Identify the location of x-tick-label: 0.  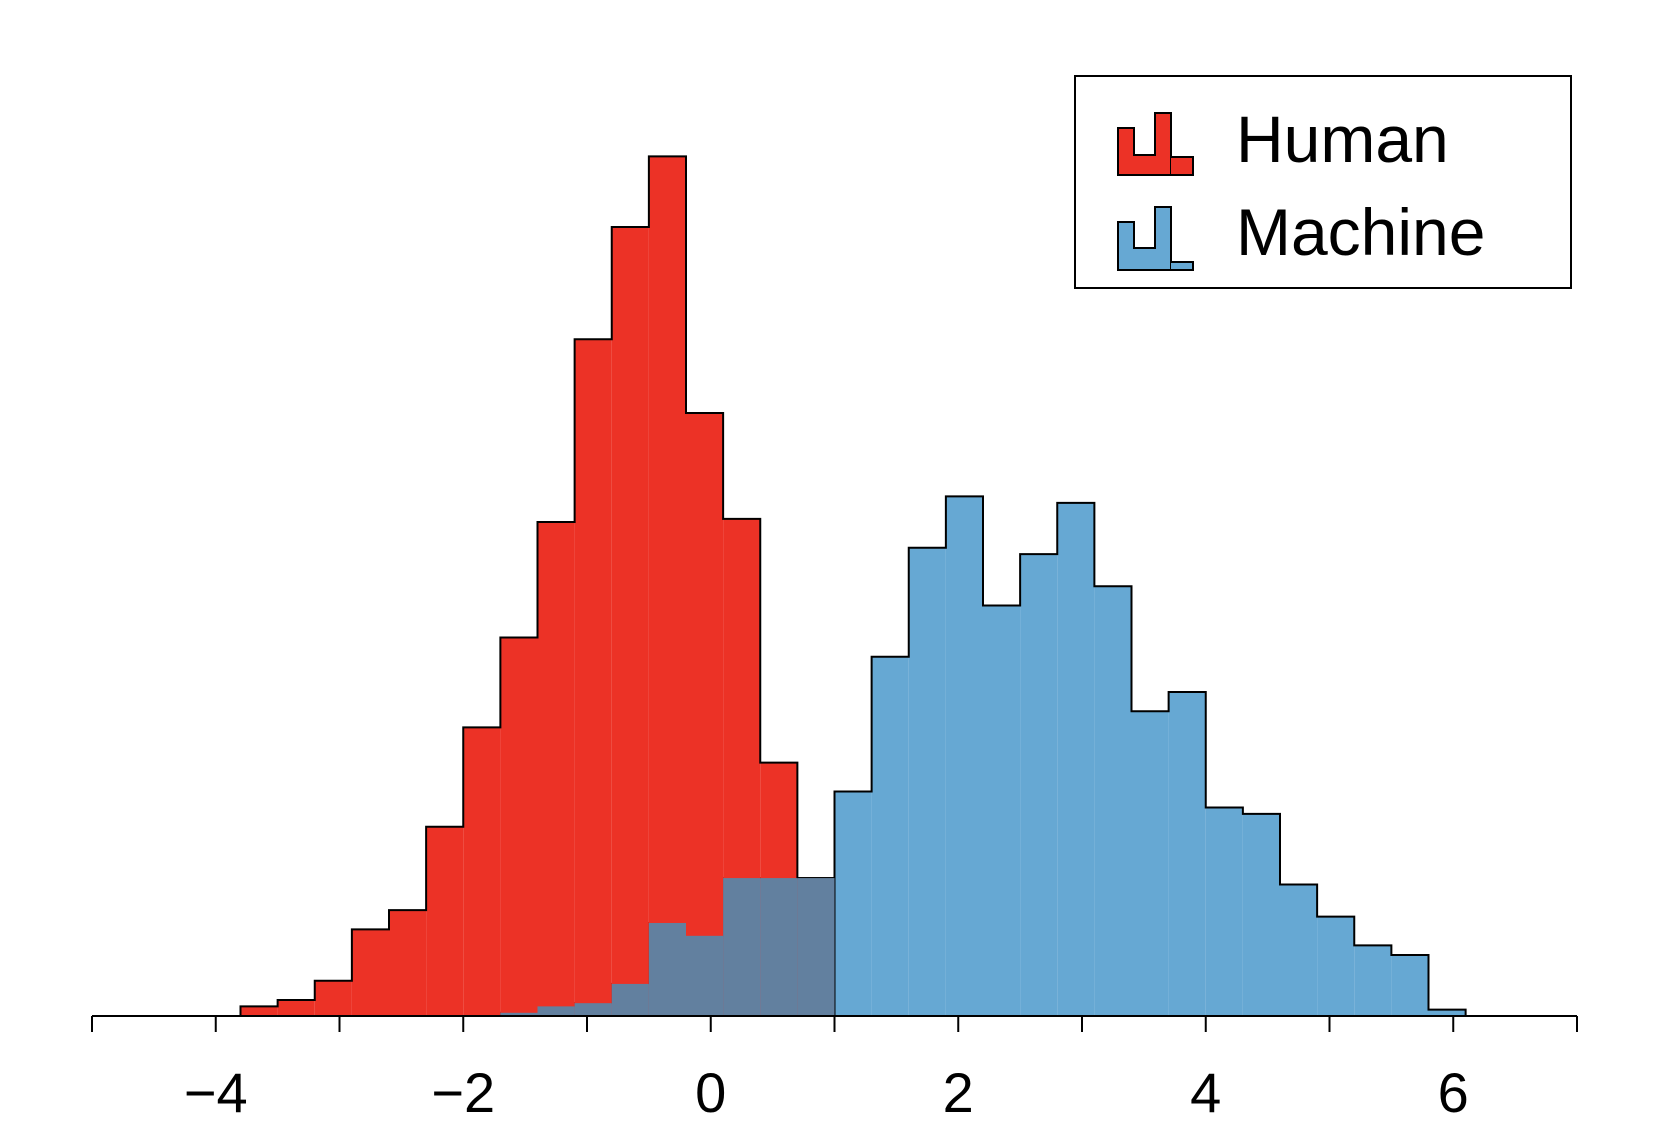
(710, 1092).